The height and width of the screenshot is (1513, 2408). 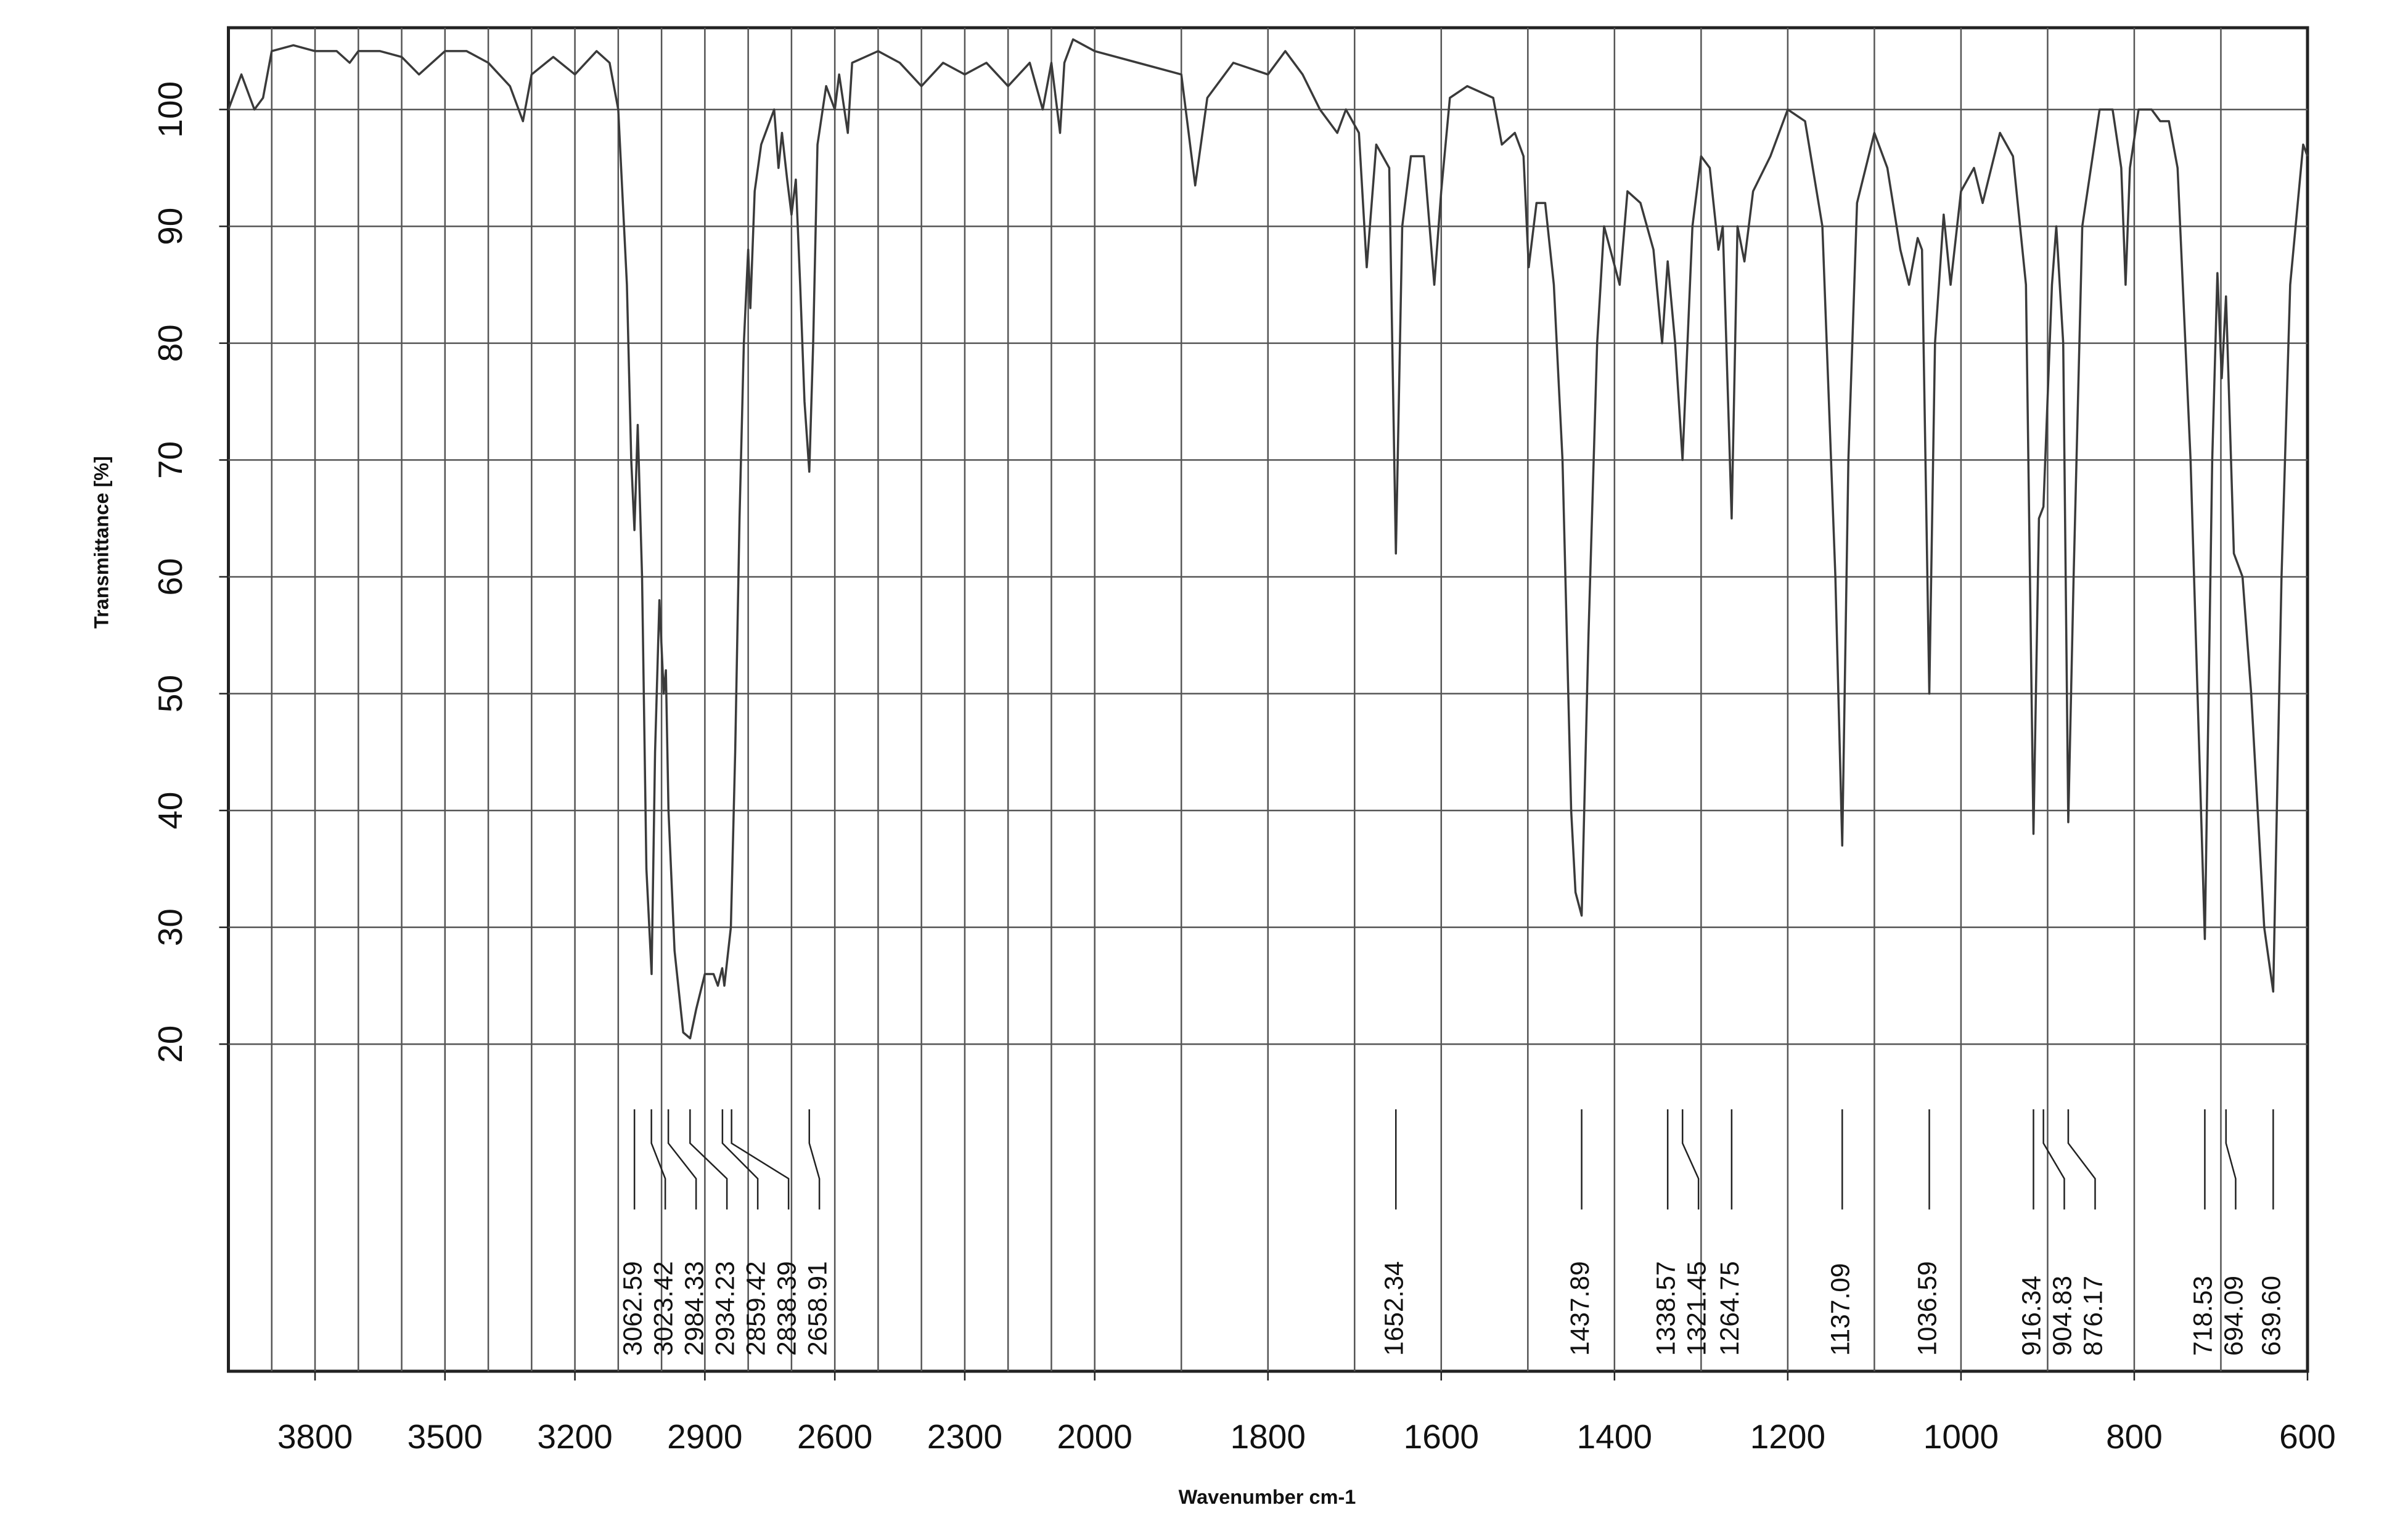 What do you see at coordinates (664, 1308) in the screenshot?
I see `peak-label: 3023.42` at bounding box center [664, 1308].